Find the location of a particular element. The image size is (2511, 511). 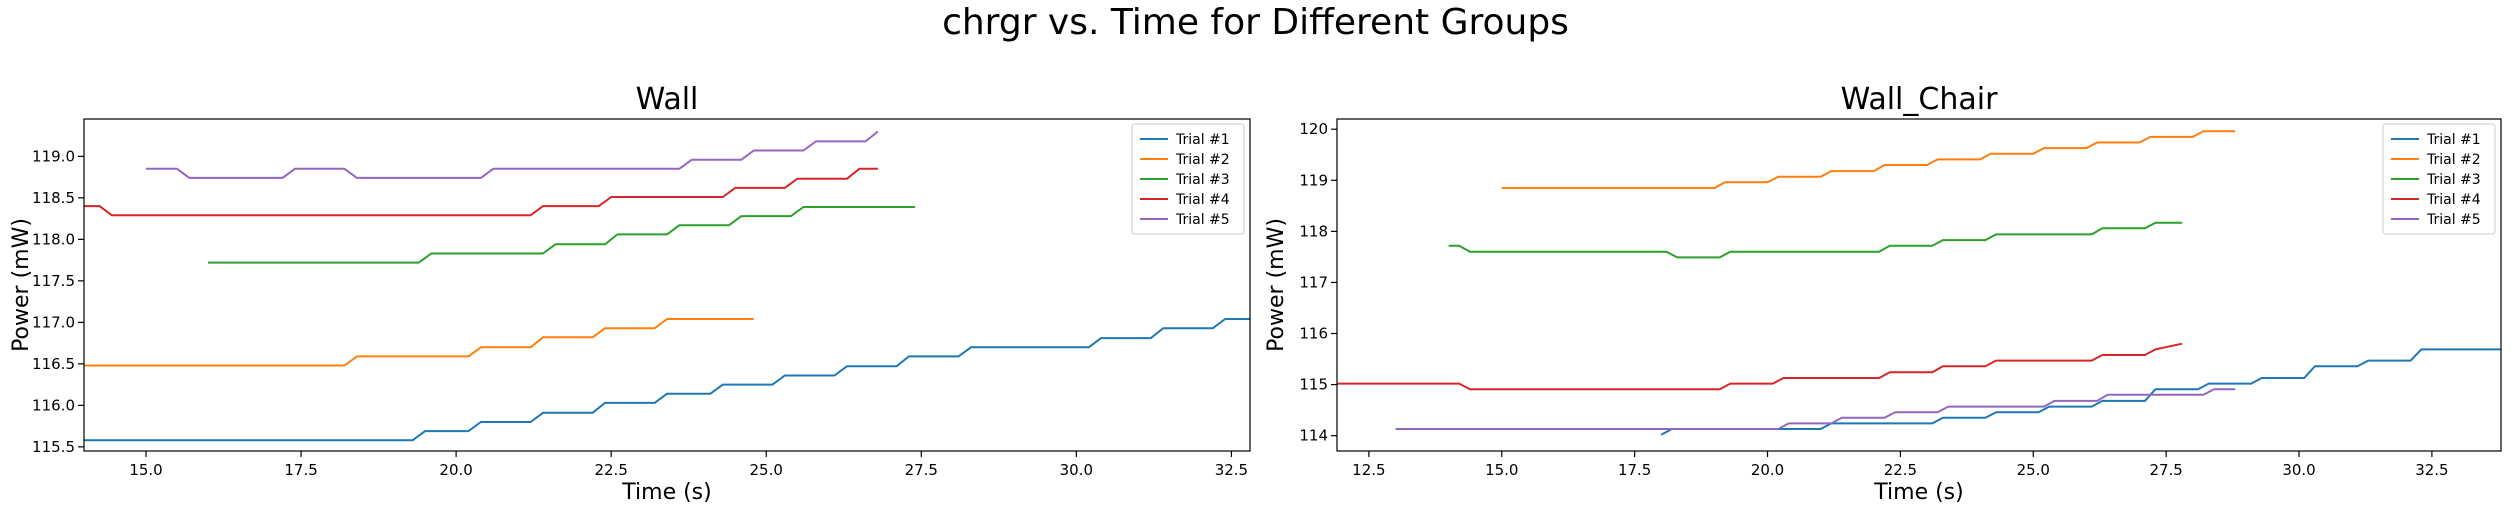

y-tick-label: 117 is located at coordinates (1313, 282).